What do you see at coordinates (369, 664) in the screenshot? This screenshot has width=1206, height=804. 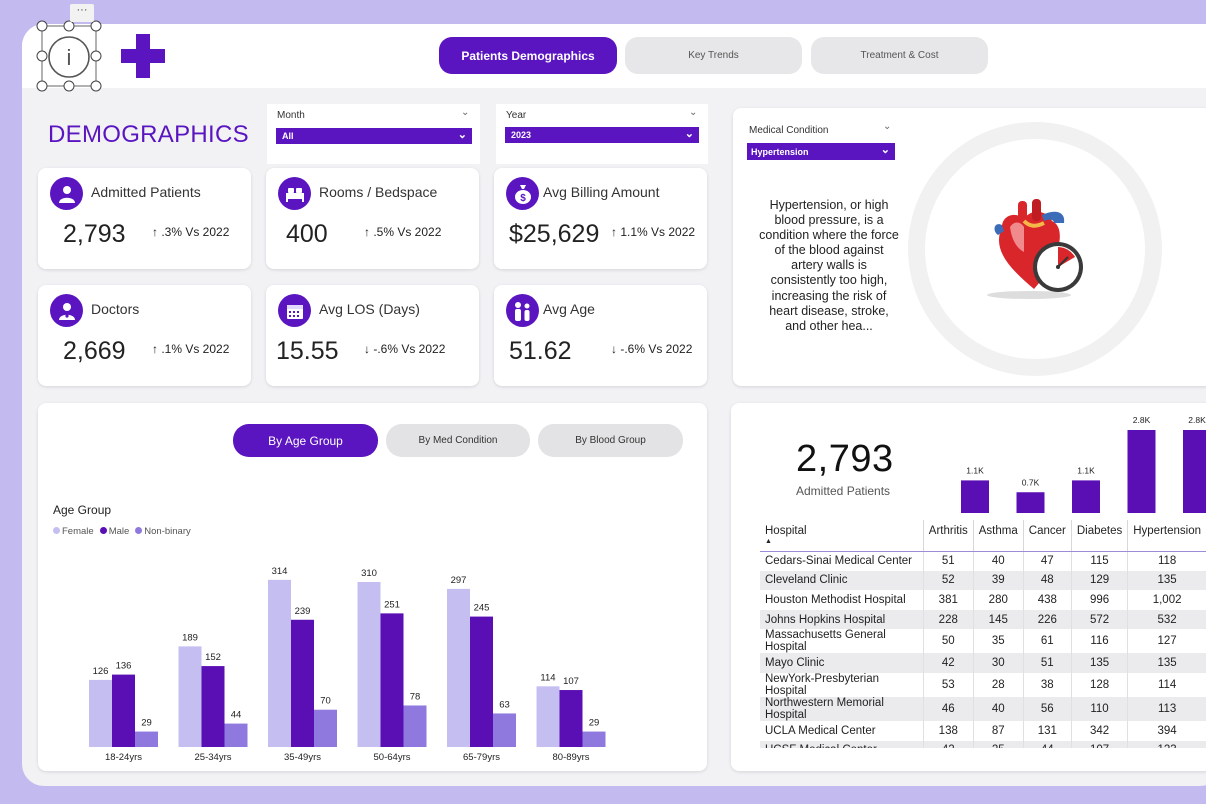 I see `bar-female-50-64yrs` at bounding box center [369, 664].